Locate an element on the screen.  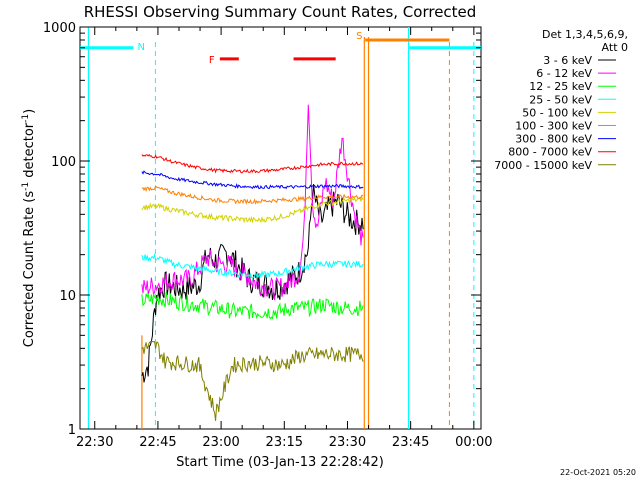
legend-label: 25 - 50 keV is located at coordinates (560, 99).